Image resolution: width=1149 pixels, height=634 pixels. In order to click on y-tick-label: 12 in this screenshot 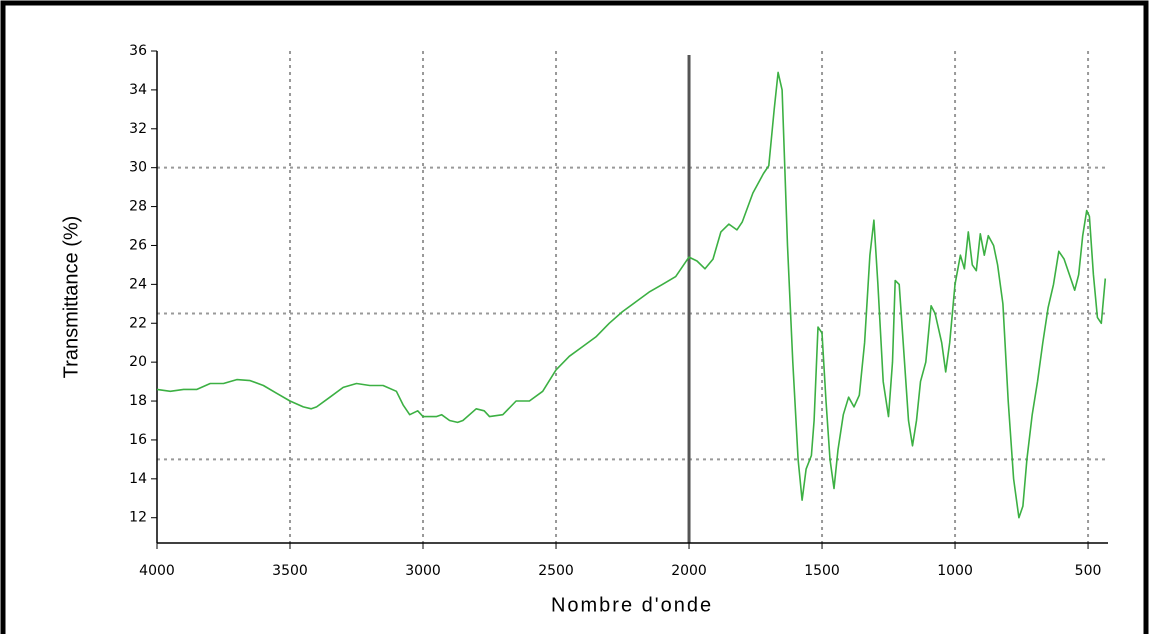, I will do `click(138, 518)`.